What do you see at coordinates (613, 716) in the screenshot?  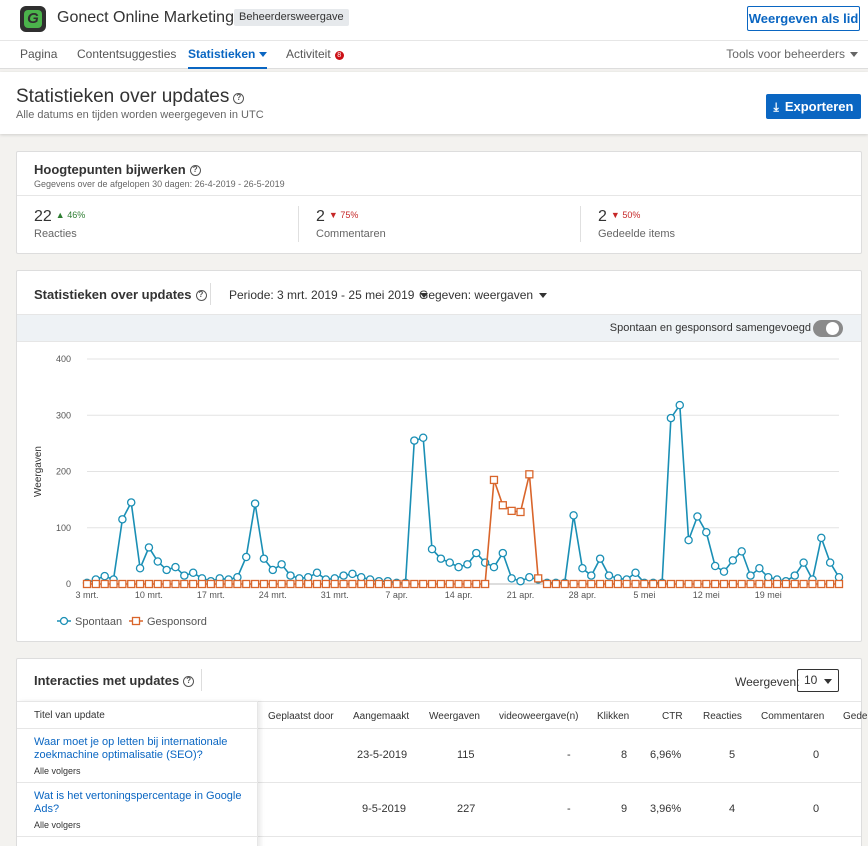 I see `column-header: Klikken` at bounding box center [613, 716].